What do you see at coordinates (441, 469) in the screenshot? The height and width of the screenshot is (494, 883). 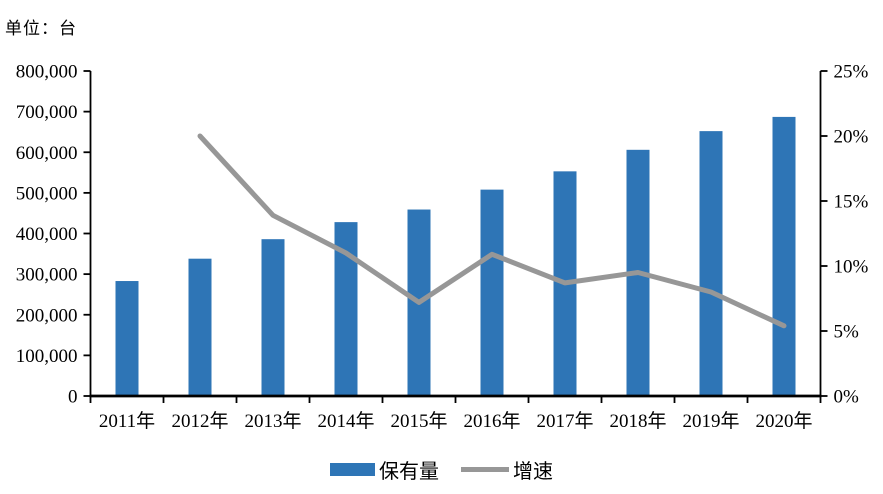 I see `chart-legend: 保有量 增速` at bounding box center [441, 469].